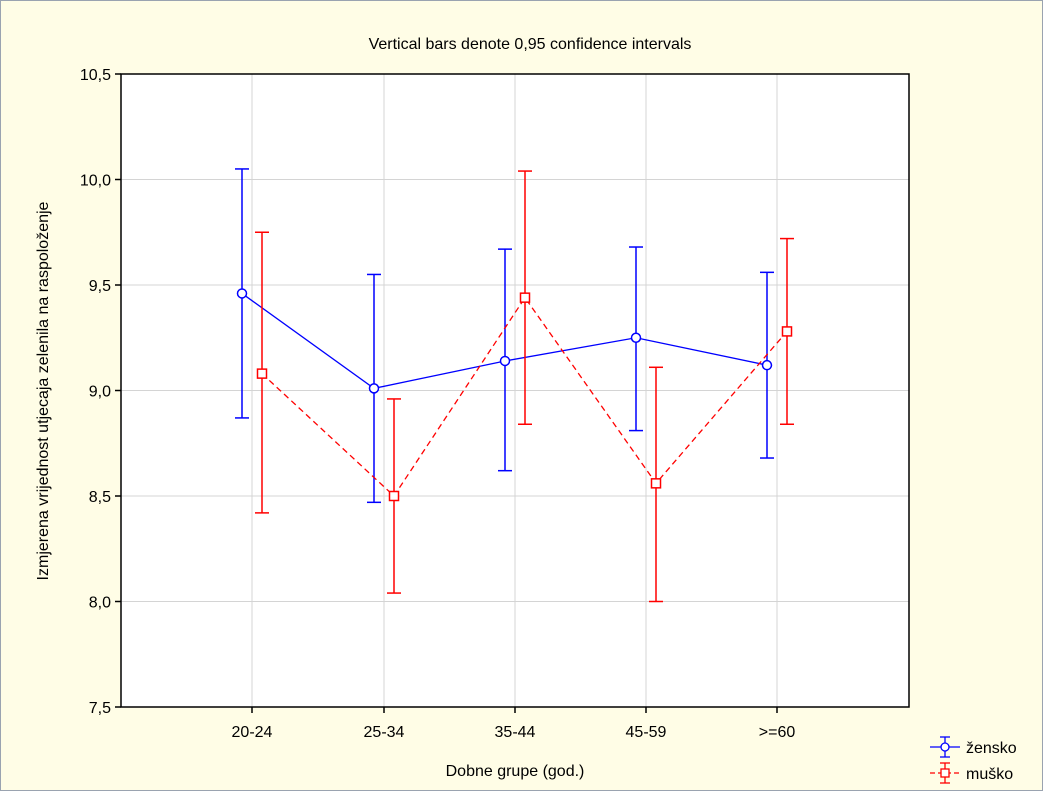 Image resolution: width=1043 pixels, height=791 pixels. Describe the element at coordinates (95, 75) in the screenshot. I see `y-tick-label: 10,5` at that location.